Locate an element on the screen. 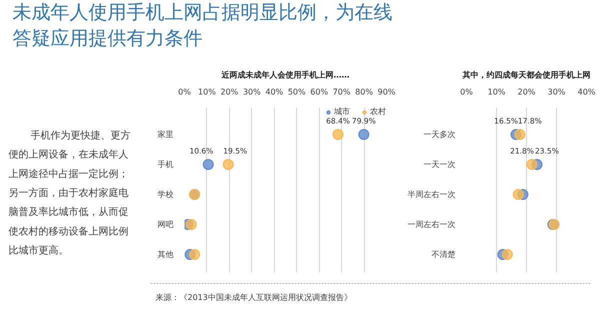 This screenshot has width=600, height=320. y-tick-label: 网吧 is located at coordinates (166, 224).